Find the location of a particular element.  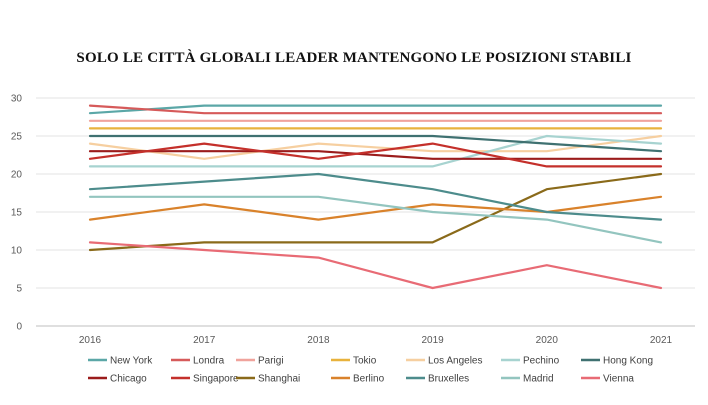

x-tick-label: 2017 is located at coordinates (204, 340).